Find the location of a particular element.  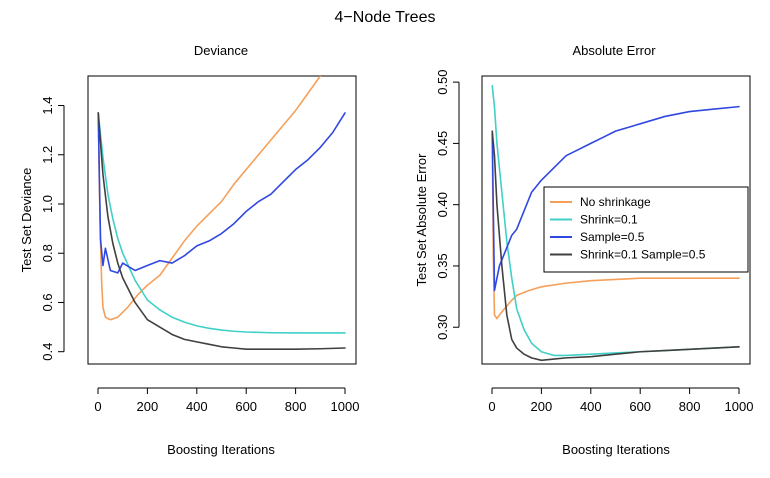

deviance-y-tick-label: 0.8 is located at coordinates (47, 253).